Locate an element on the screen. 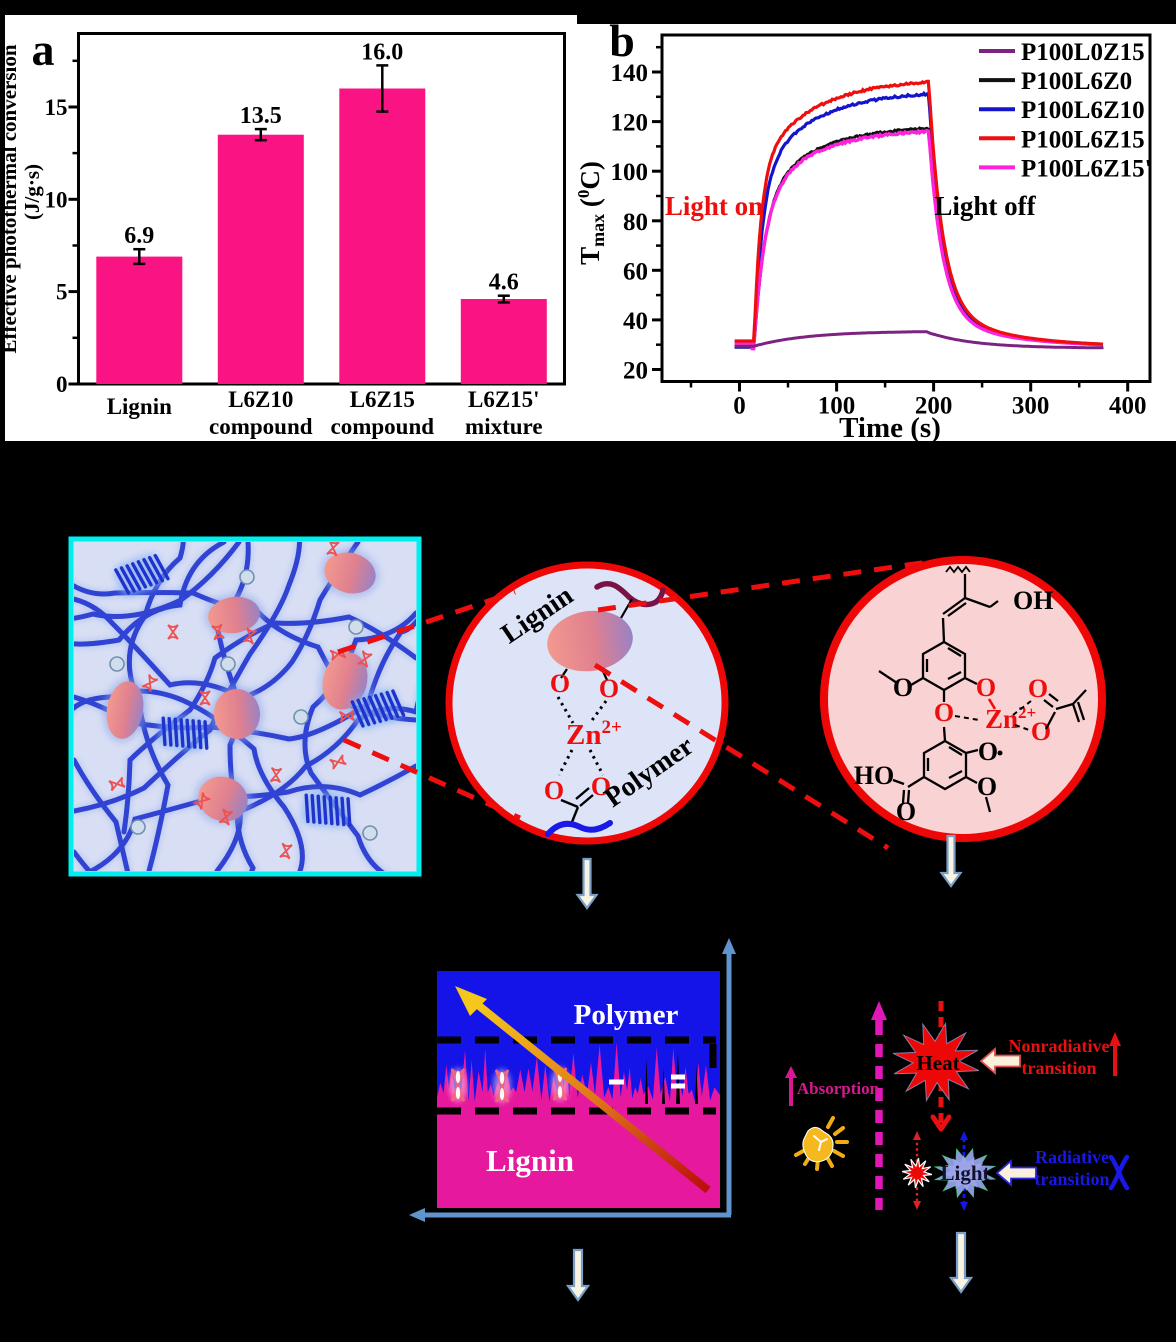 The width and height of the screenshot is (1176, 1342). svg-text: 13.5 is located at coordinates (261, 116).